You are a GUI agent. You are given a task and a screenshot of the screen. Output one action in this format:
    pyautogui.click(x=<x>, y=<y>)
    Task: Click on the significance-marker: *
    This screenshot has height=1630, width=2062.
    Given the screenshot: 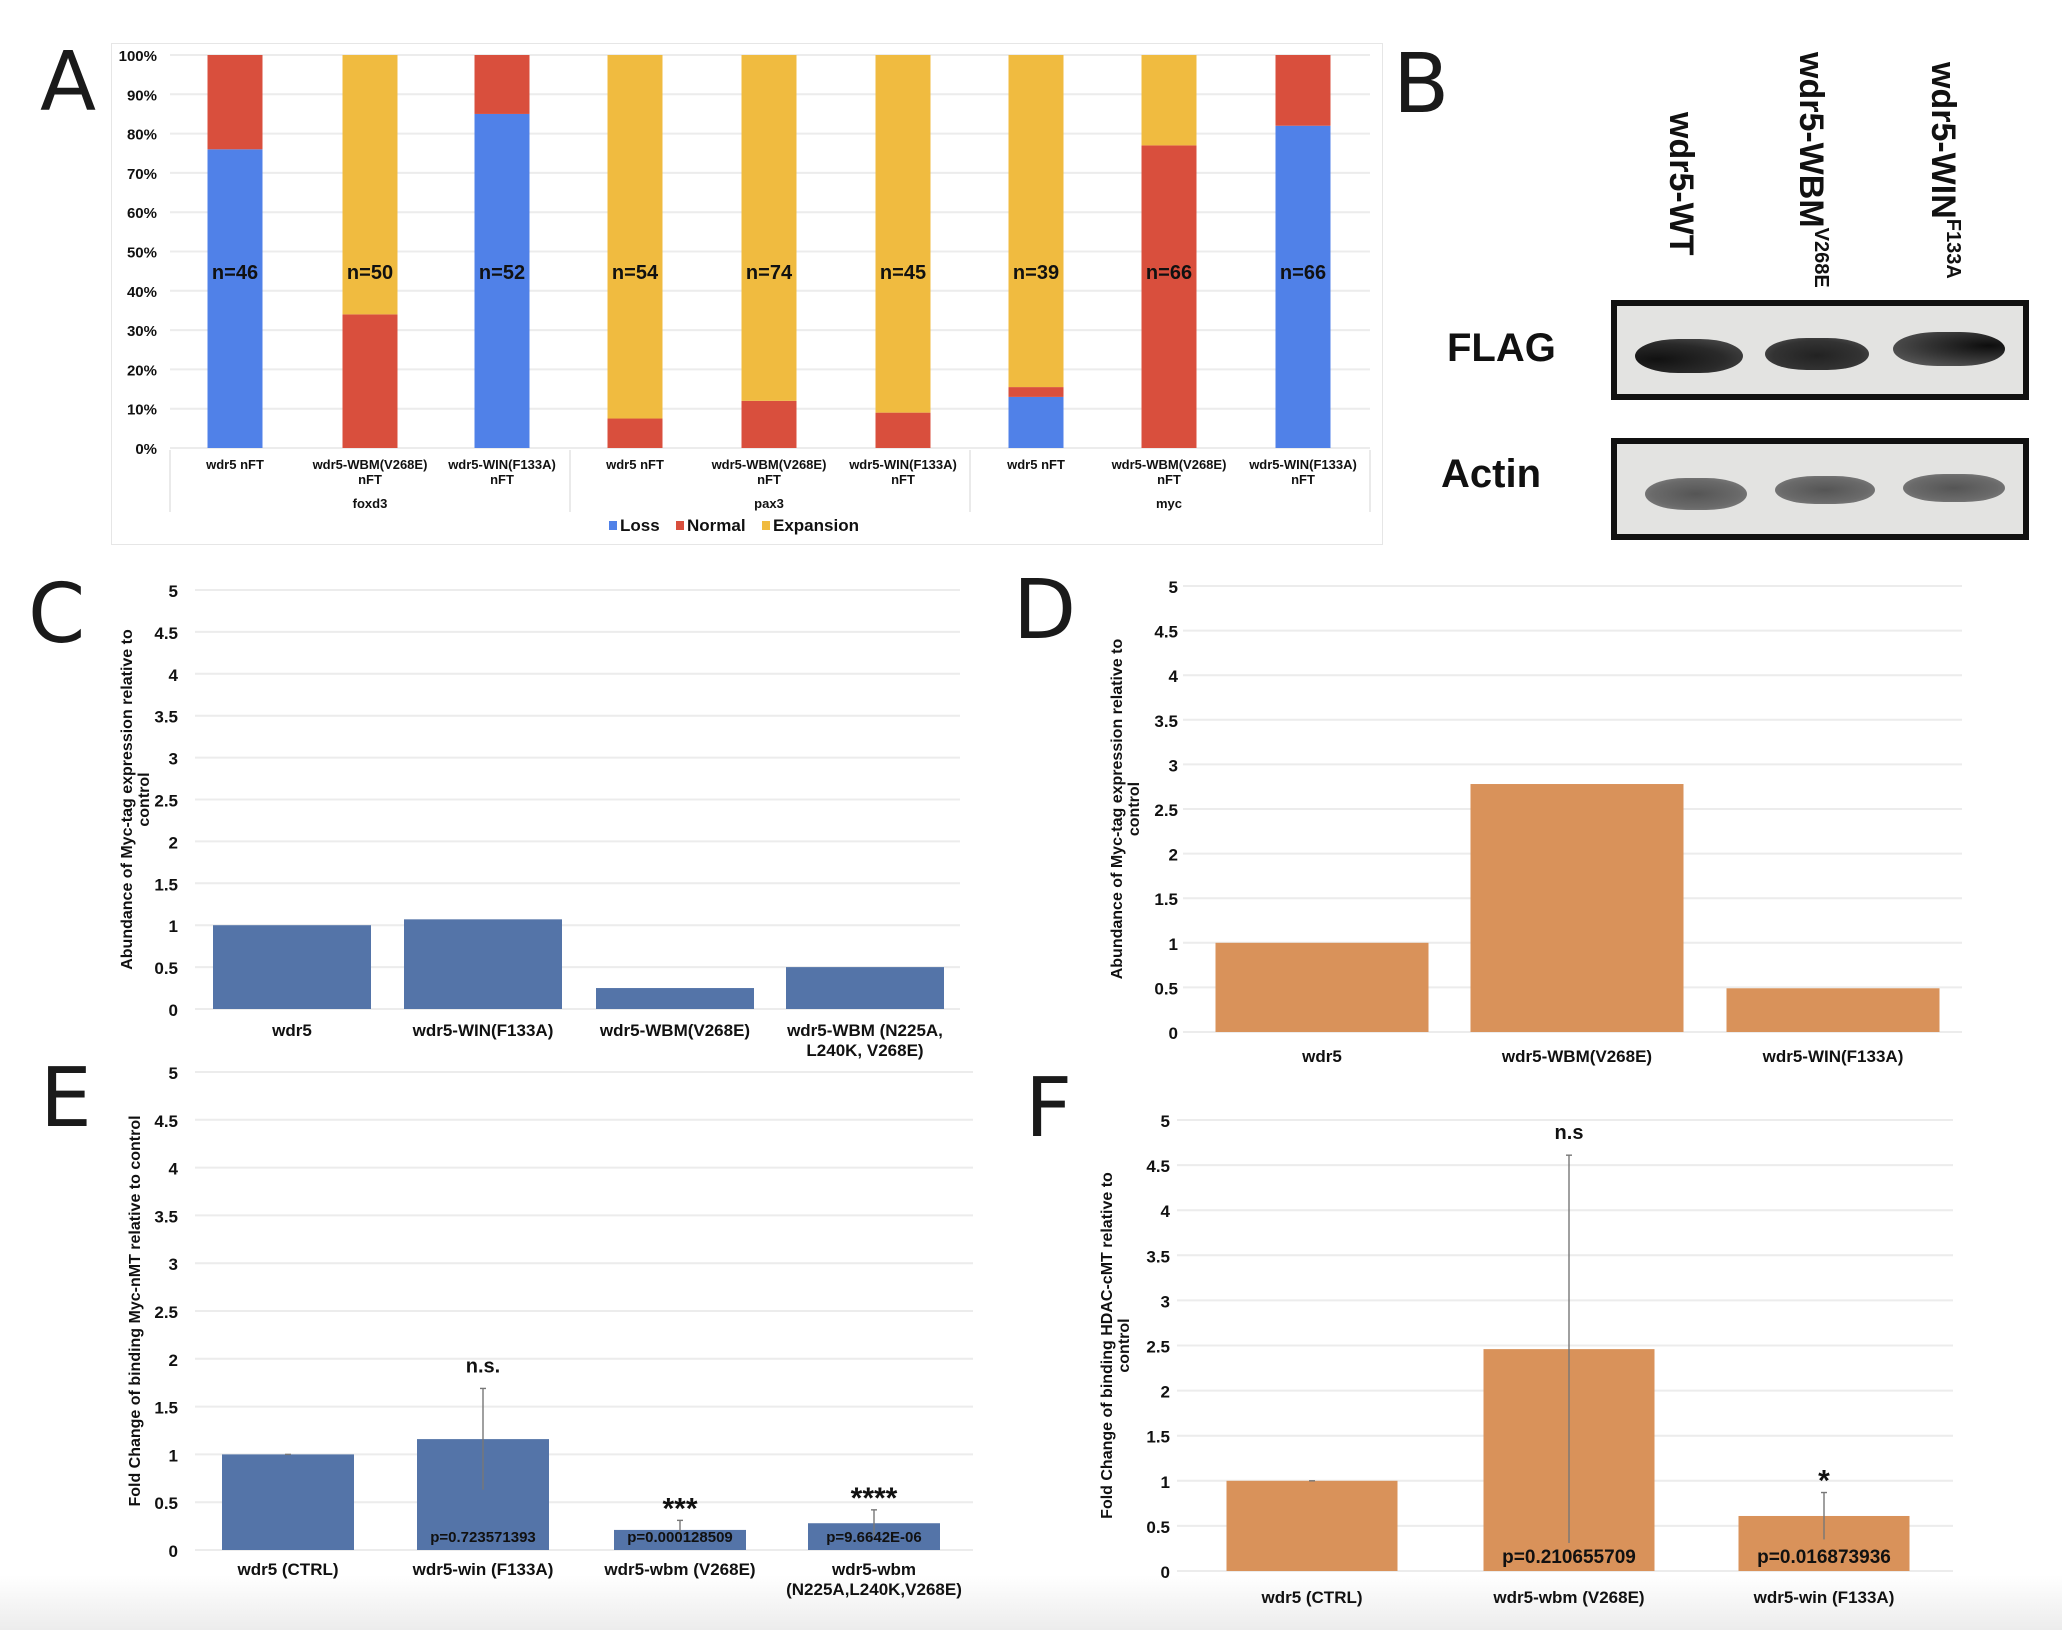 What is the action you would take?
    pyautogui.click(x=1824, y=1481)
    